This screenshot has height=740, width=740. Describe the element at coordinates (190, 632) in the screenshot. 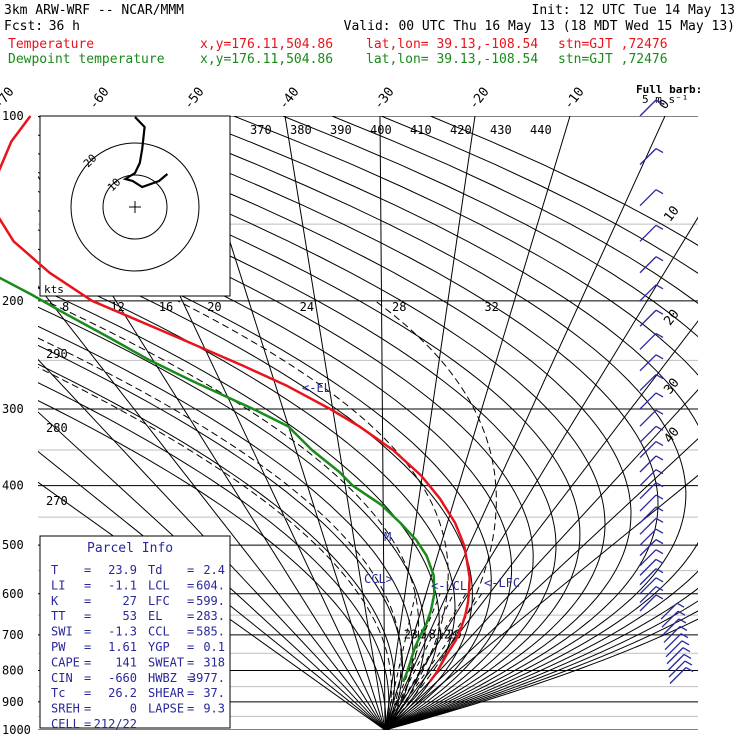

I see `parcel-eq2-4: =` at that location.